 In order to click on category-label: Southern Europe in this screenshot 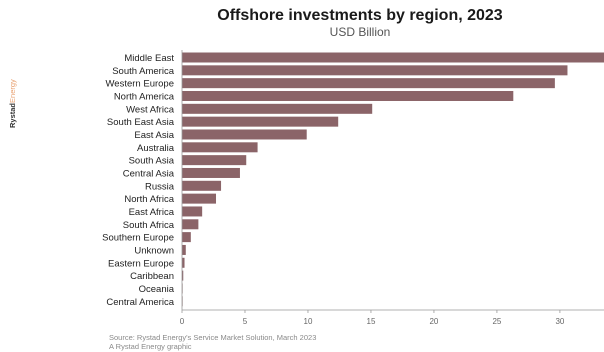, I will do `click(138, 238)`.